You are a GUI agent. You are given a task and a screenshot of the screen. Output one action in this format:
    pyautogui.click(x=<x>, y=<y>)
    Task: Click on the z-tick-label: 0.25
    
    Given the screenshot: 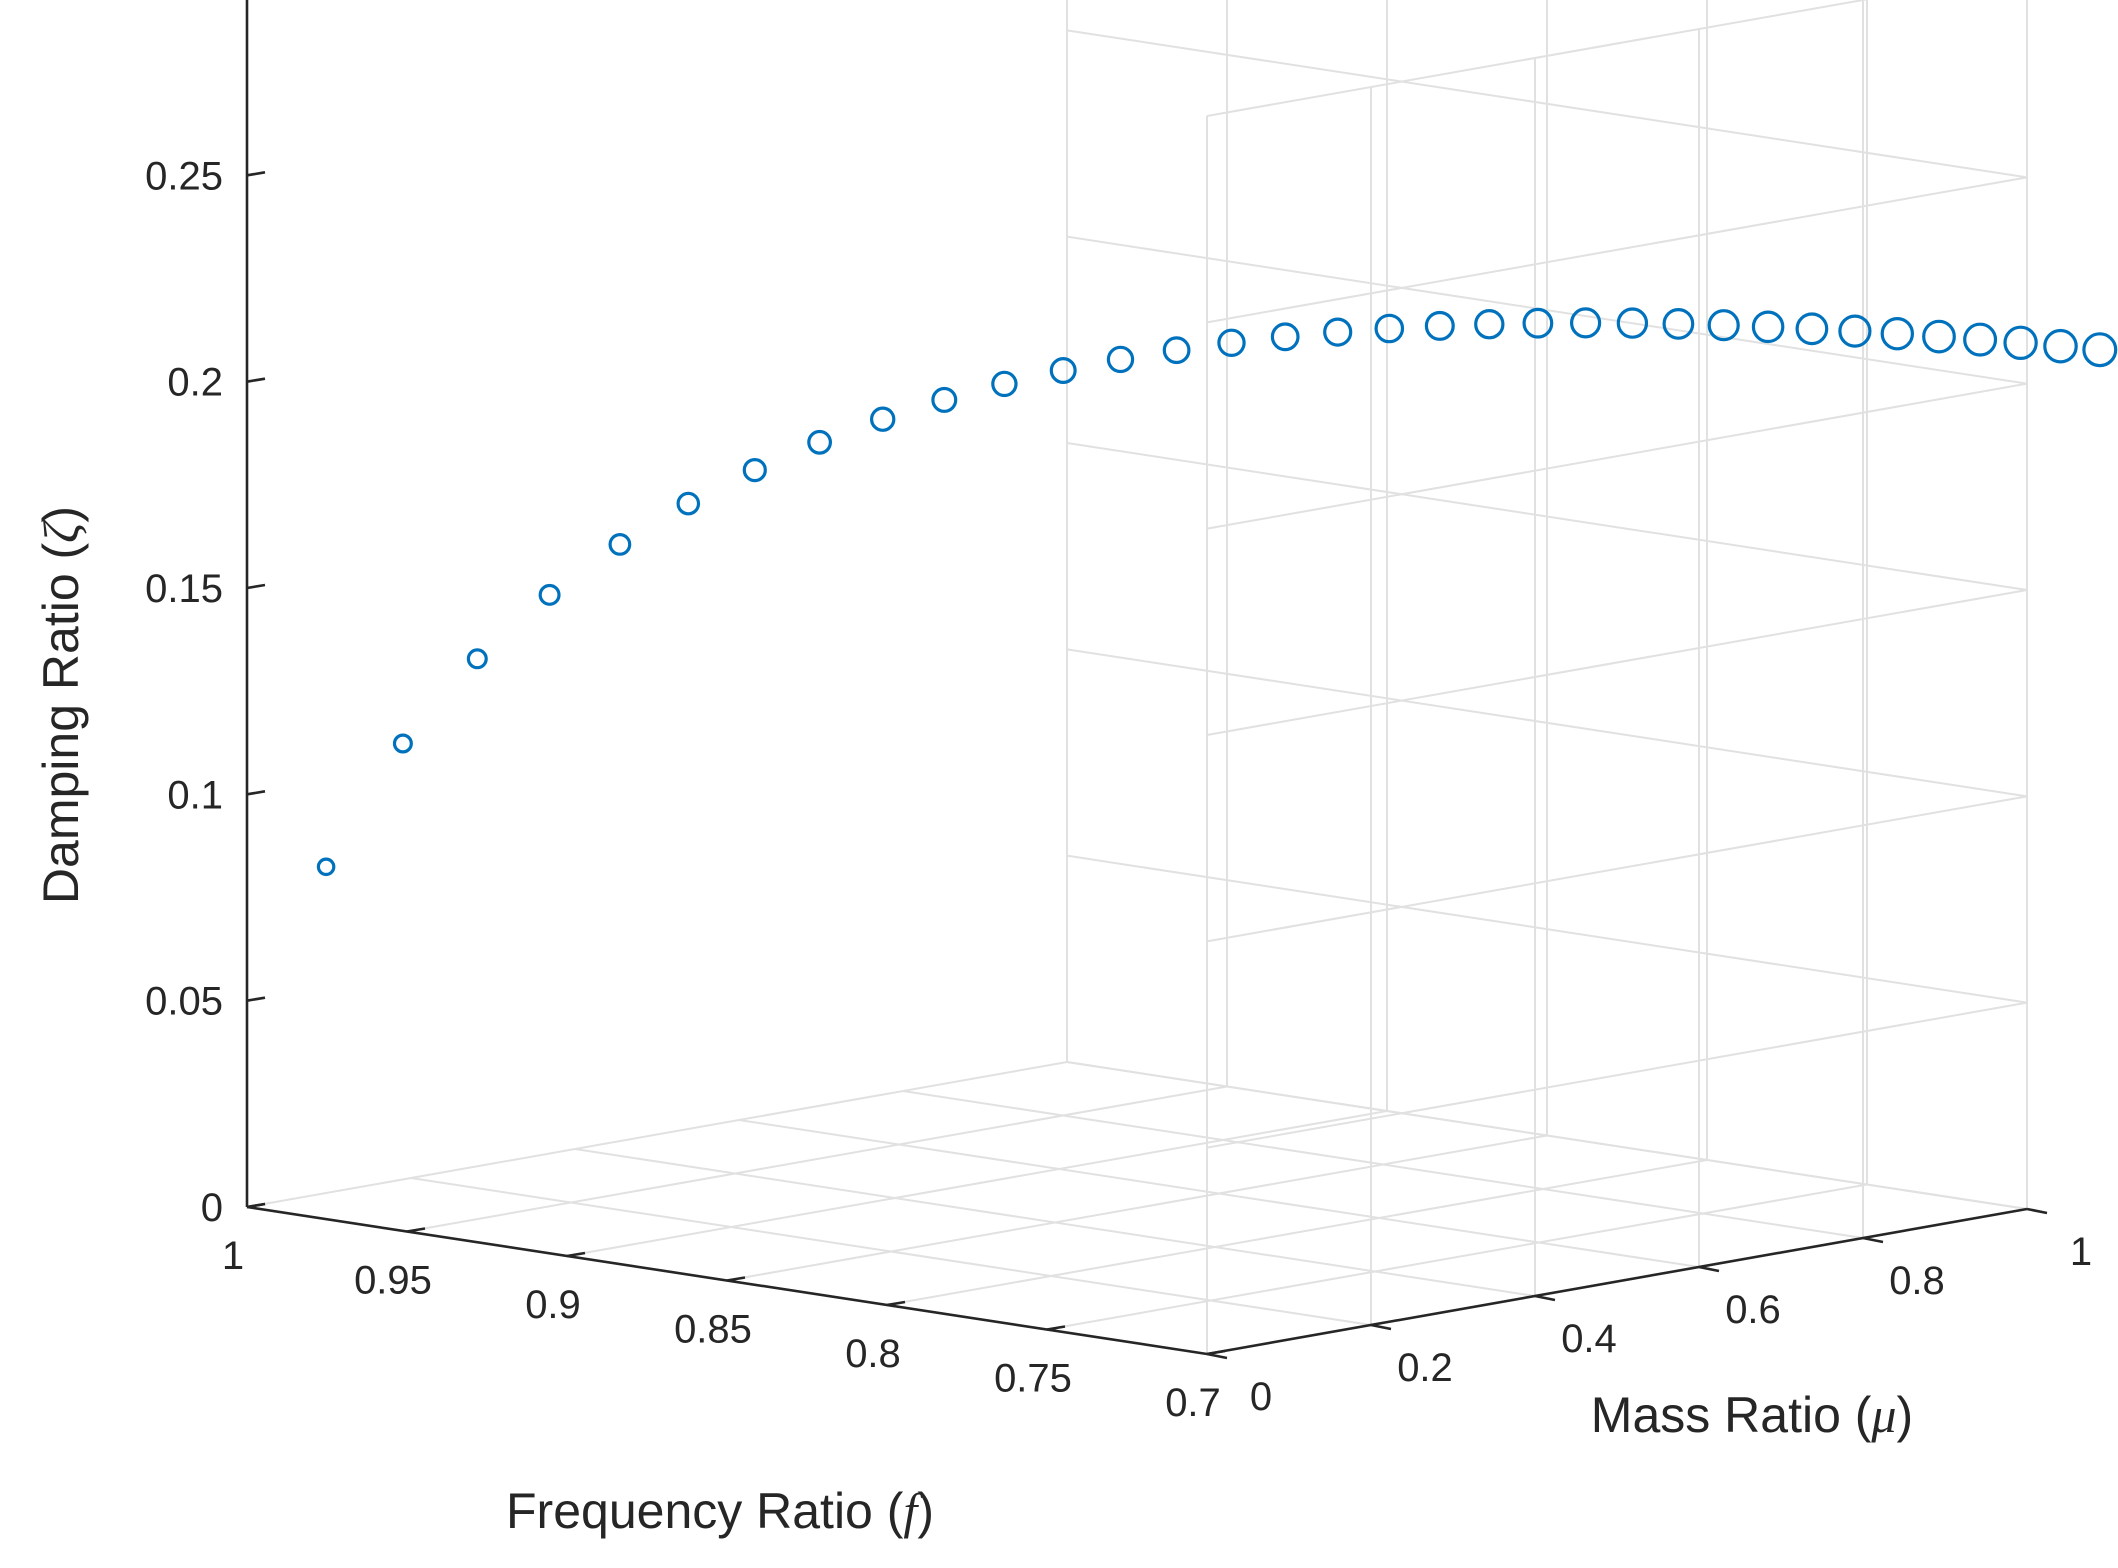 What is the action you would take?
    pyautogui.click(x=184, y=176)
    